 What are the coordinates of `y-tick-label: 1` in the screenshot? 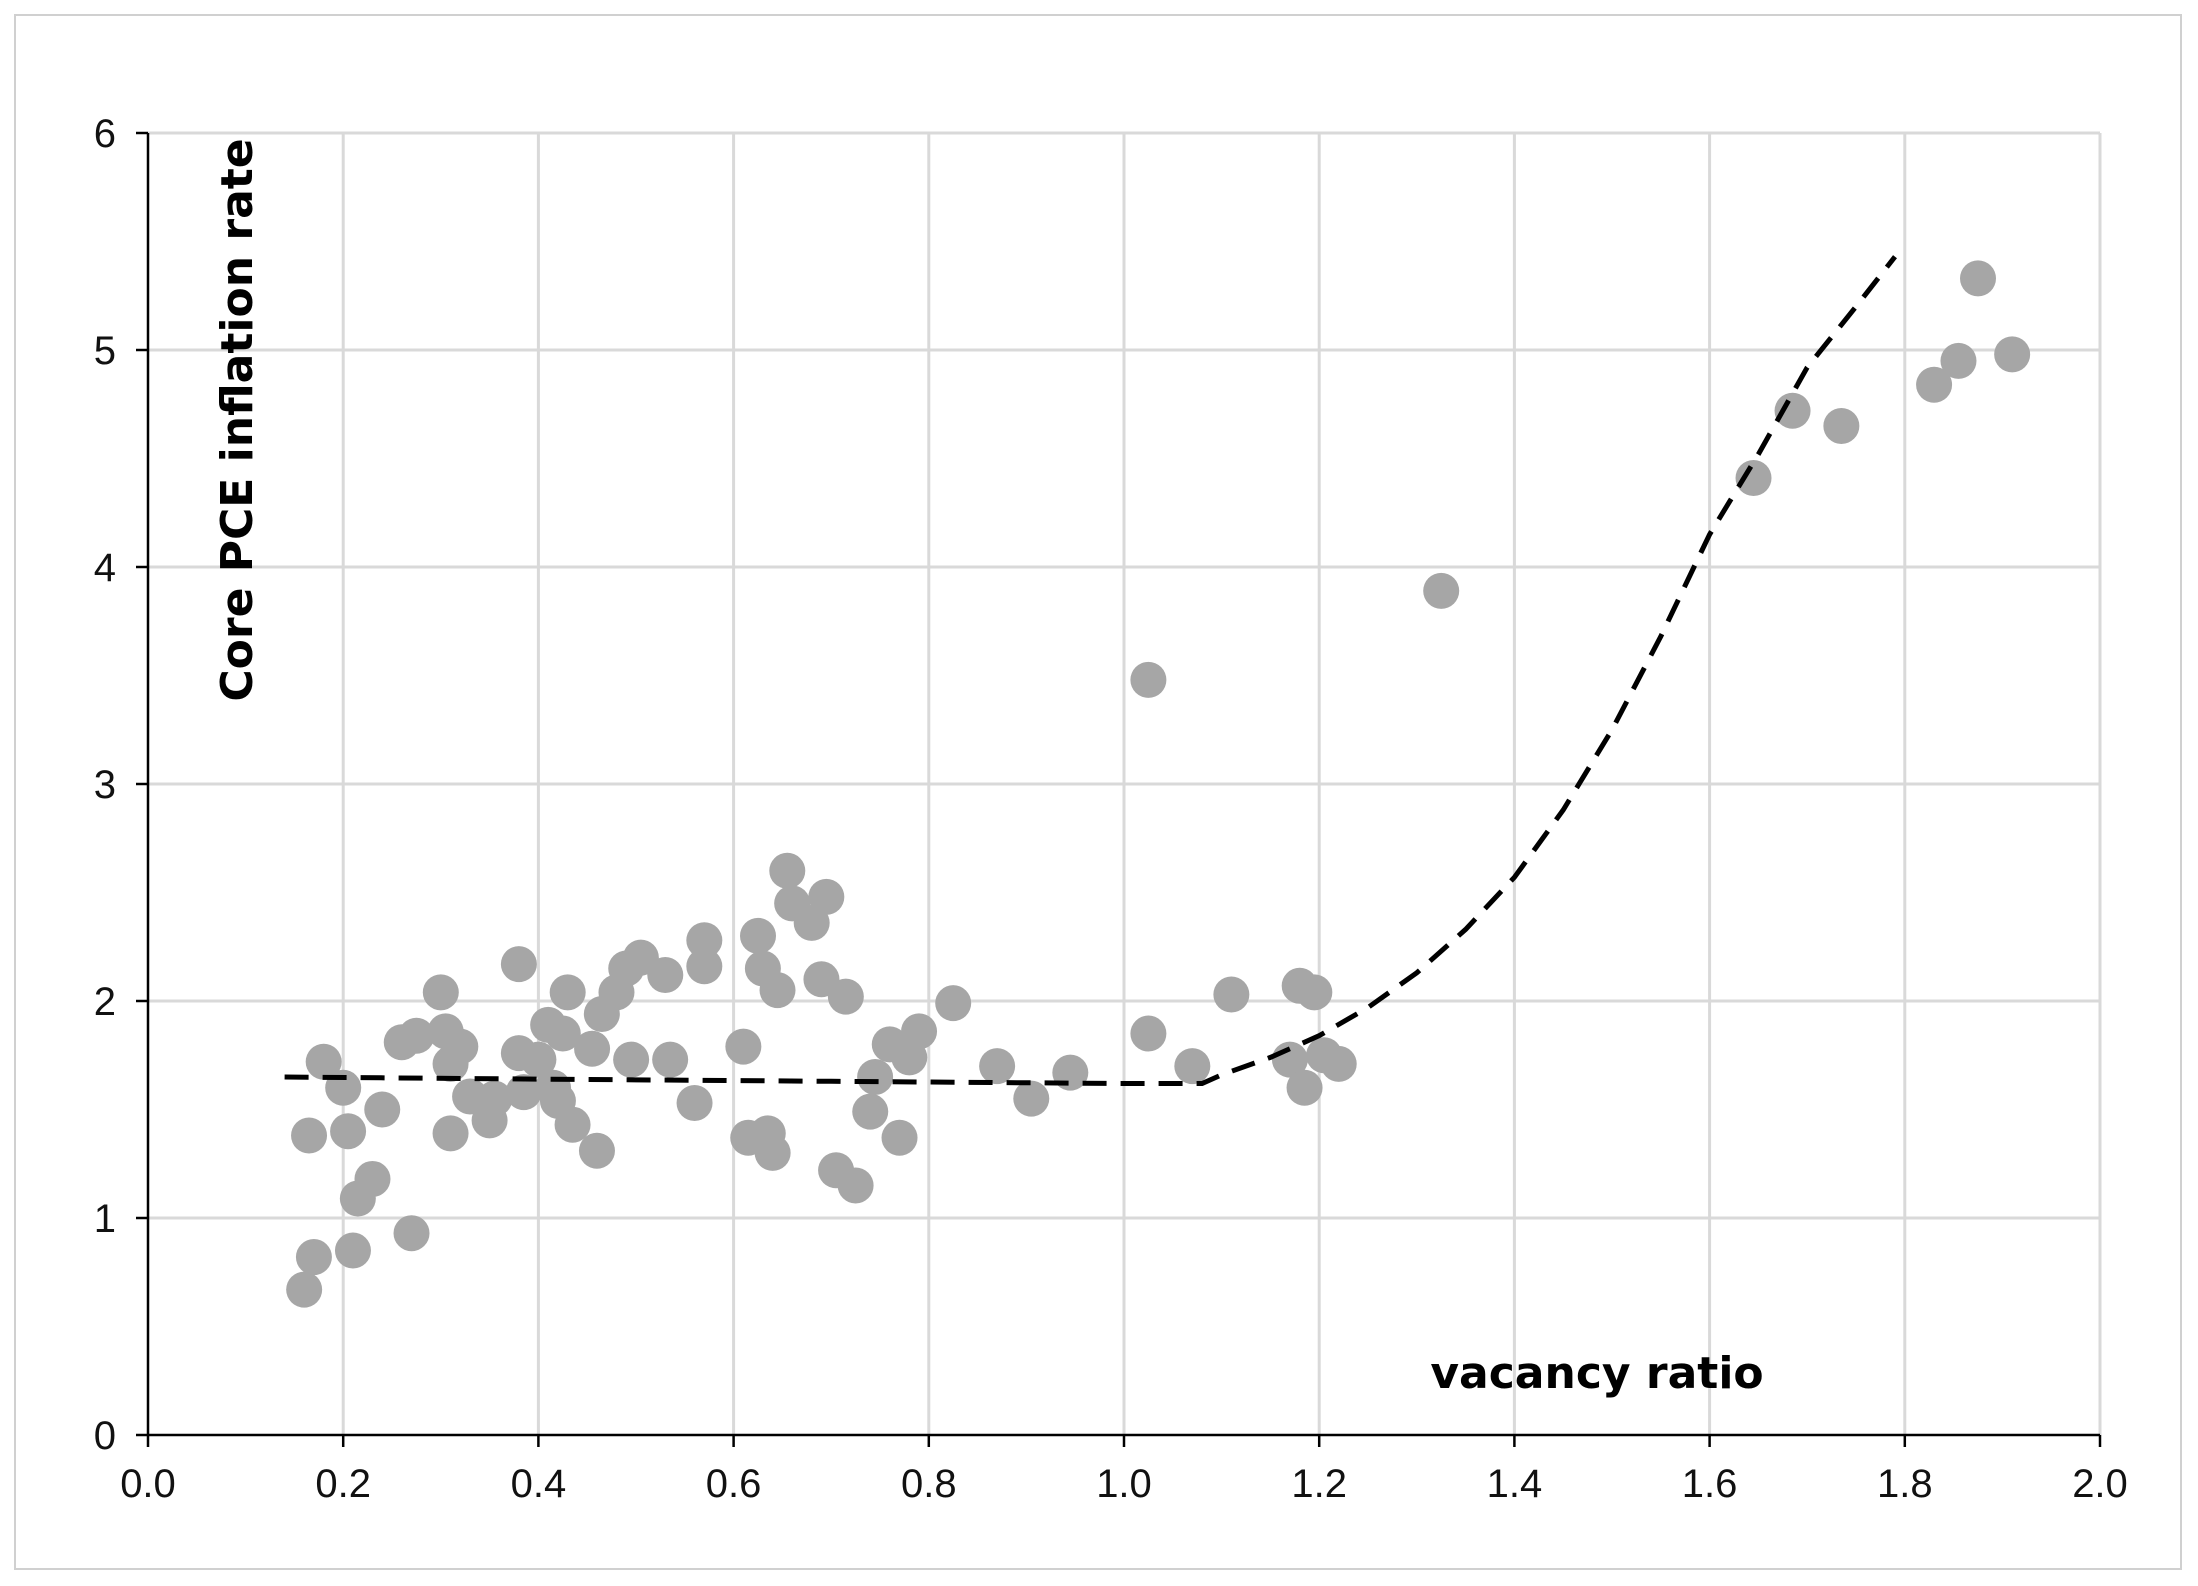 It's located at (105, 1219).